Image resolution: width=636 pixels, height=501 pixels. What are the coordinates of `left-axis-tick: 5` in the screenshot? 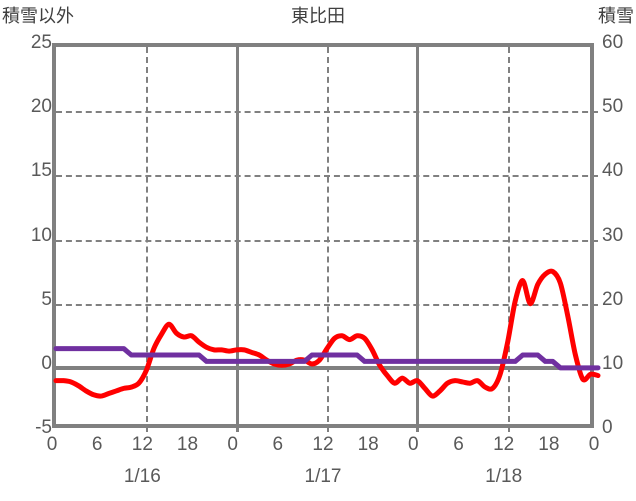 It's located at (46, 299).